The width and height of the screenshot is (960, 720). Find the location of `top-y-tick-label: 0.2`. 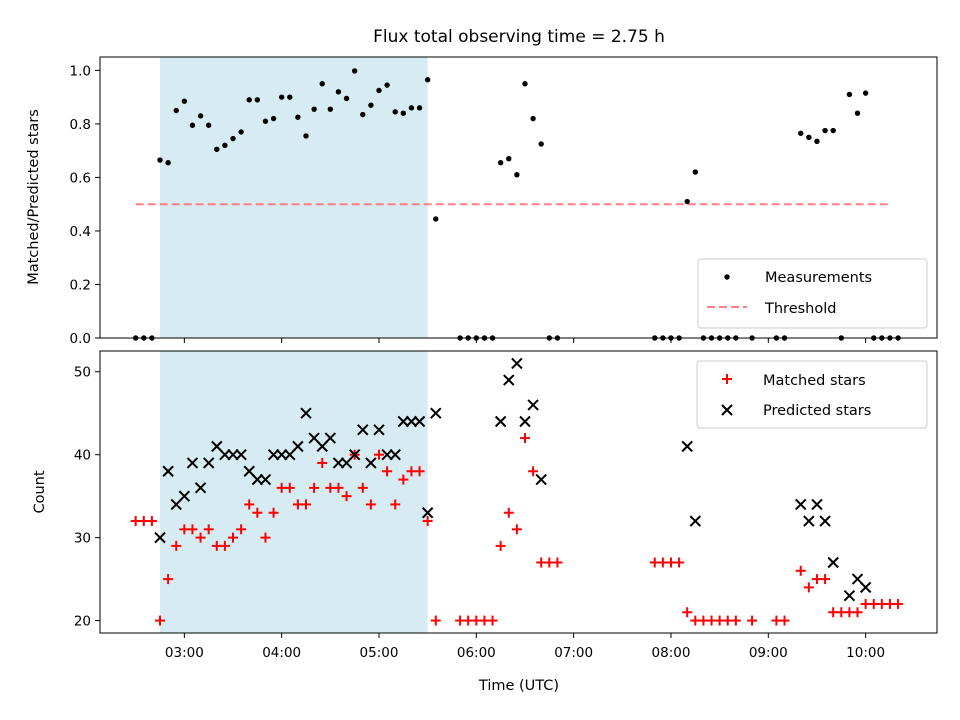

top-y-tick-label: 0.2 is located at coordinates (80, 285).